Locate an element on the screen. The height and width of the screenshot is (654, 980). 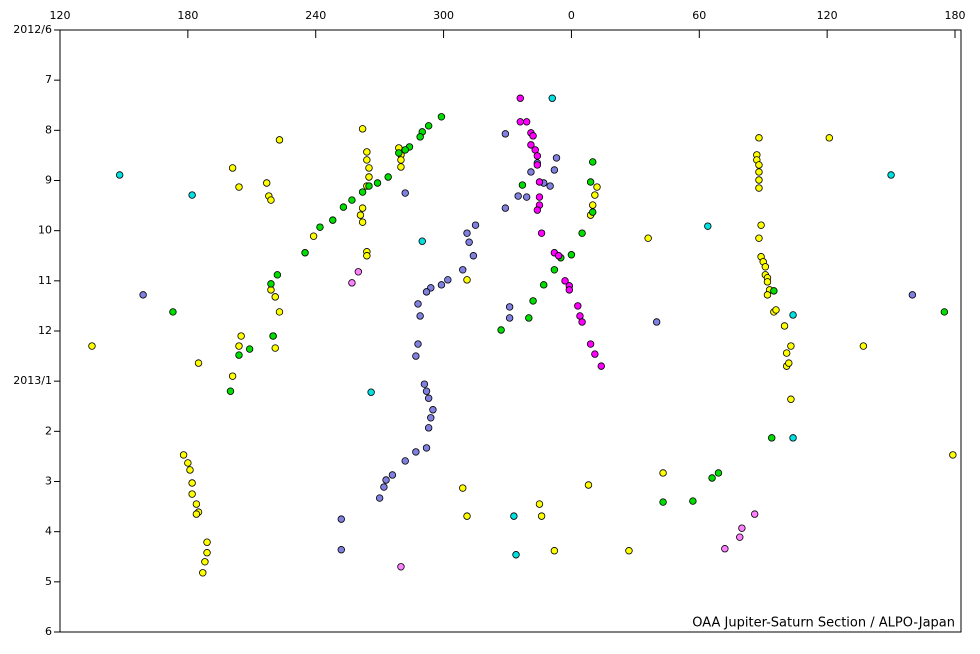
x-tick-label: 60 is located at coordinates (699, 15).